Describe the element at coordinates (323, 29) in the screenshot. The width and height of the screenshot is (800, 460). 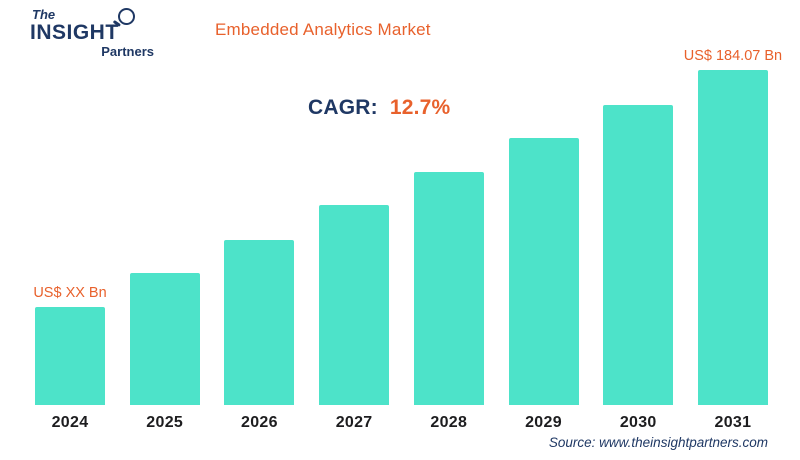
I see `chart-title: Embedded Analytics Market` at that location.